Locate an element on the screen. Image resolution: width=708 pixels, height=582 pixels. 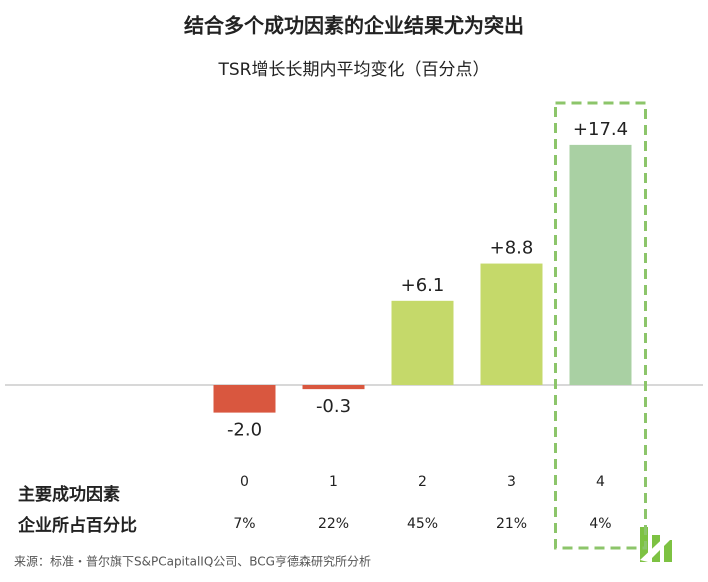
chart-title: 结合多个成功因素的企业结果尤为突出 is located at coordinates (354, 26).